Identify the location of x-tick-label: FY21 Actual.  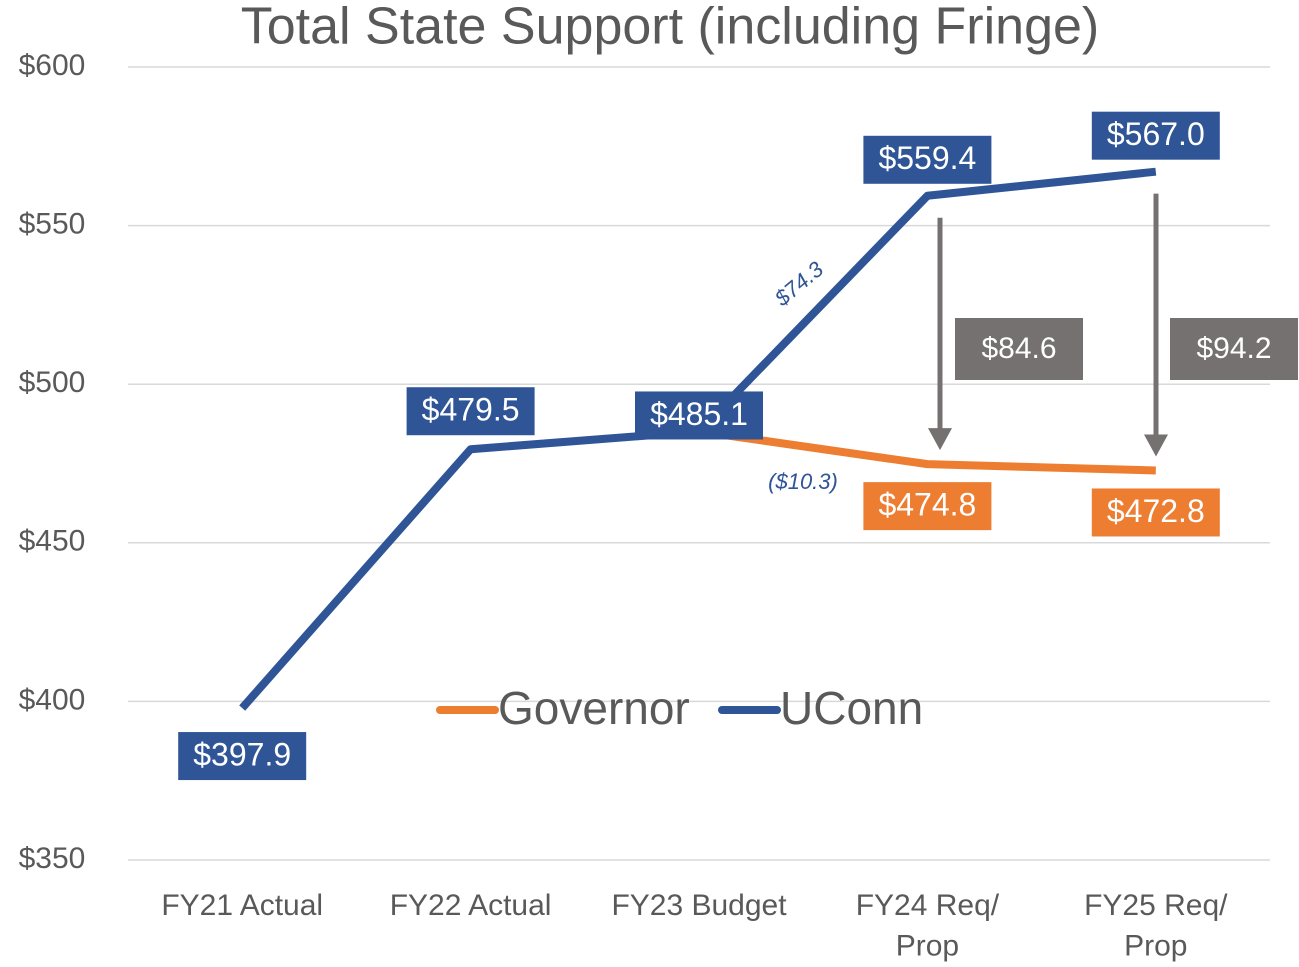
(242, 905).